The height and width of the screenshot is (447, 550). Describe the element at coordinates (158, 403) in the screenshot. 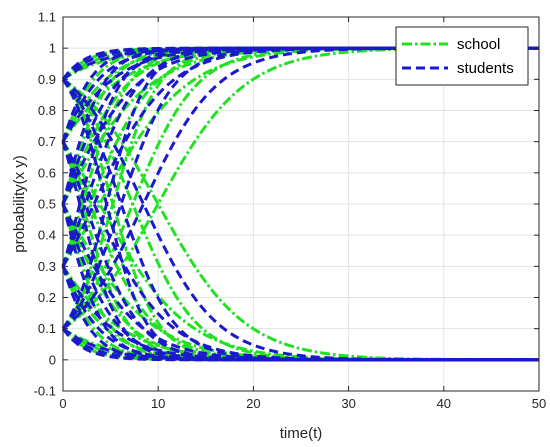

I see `x-tick-label: 10` at that location.